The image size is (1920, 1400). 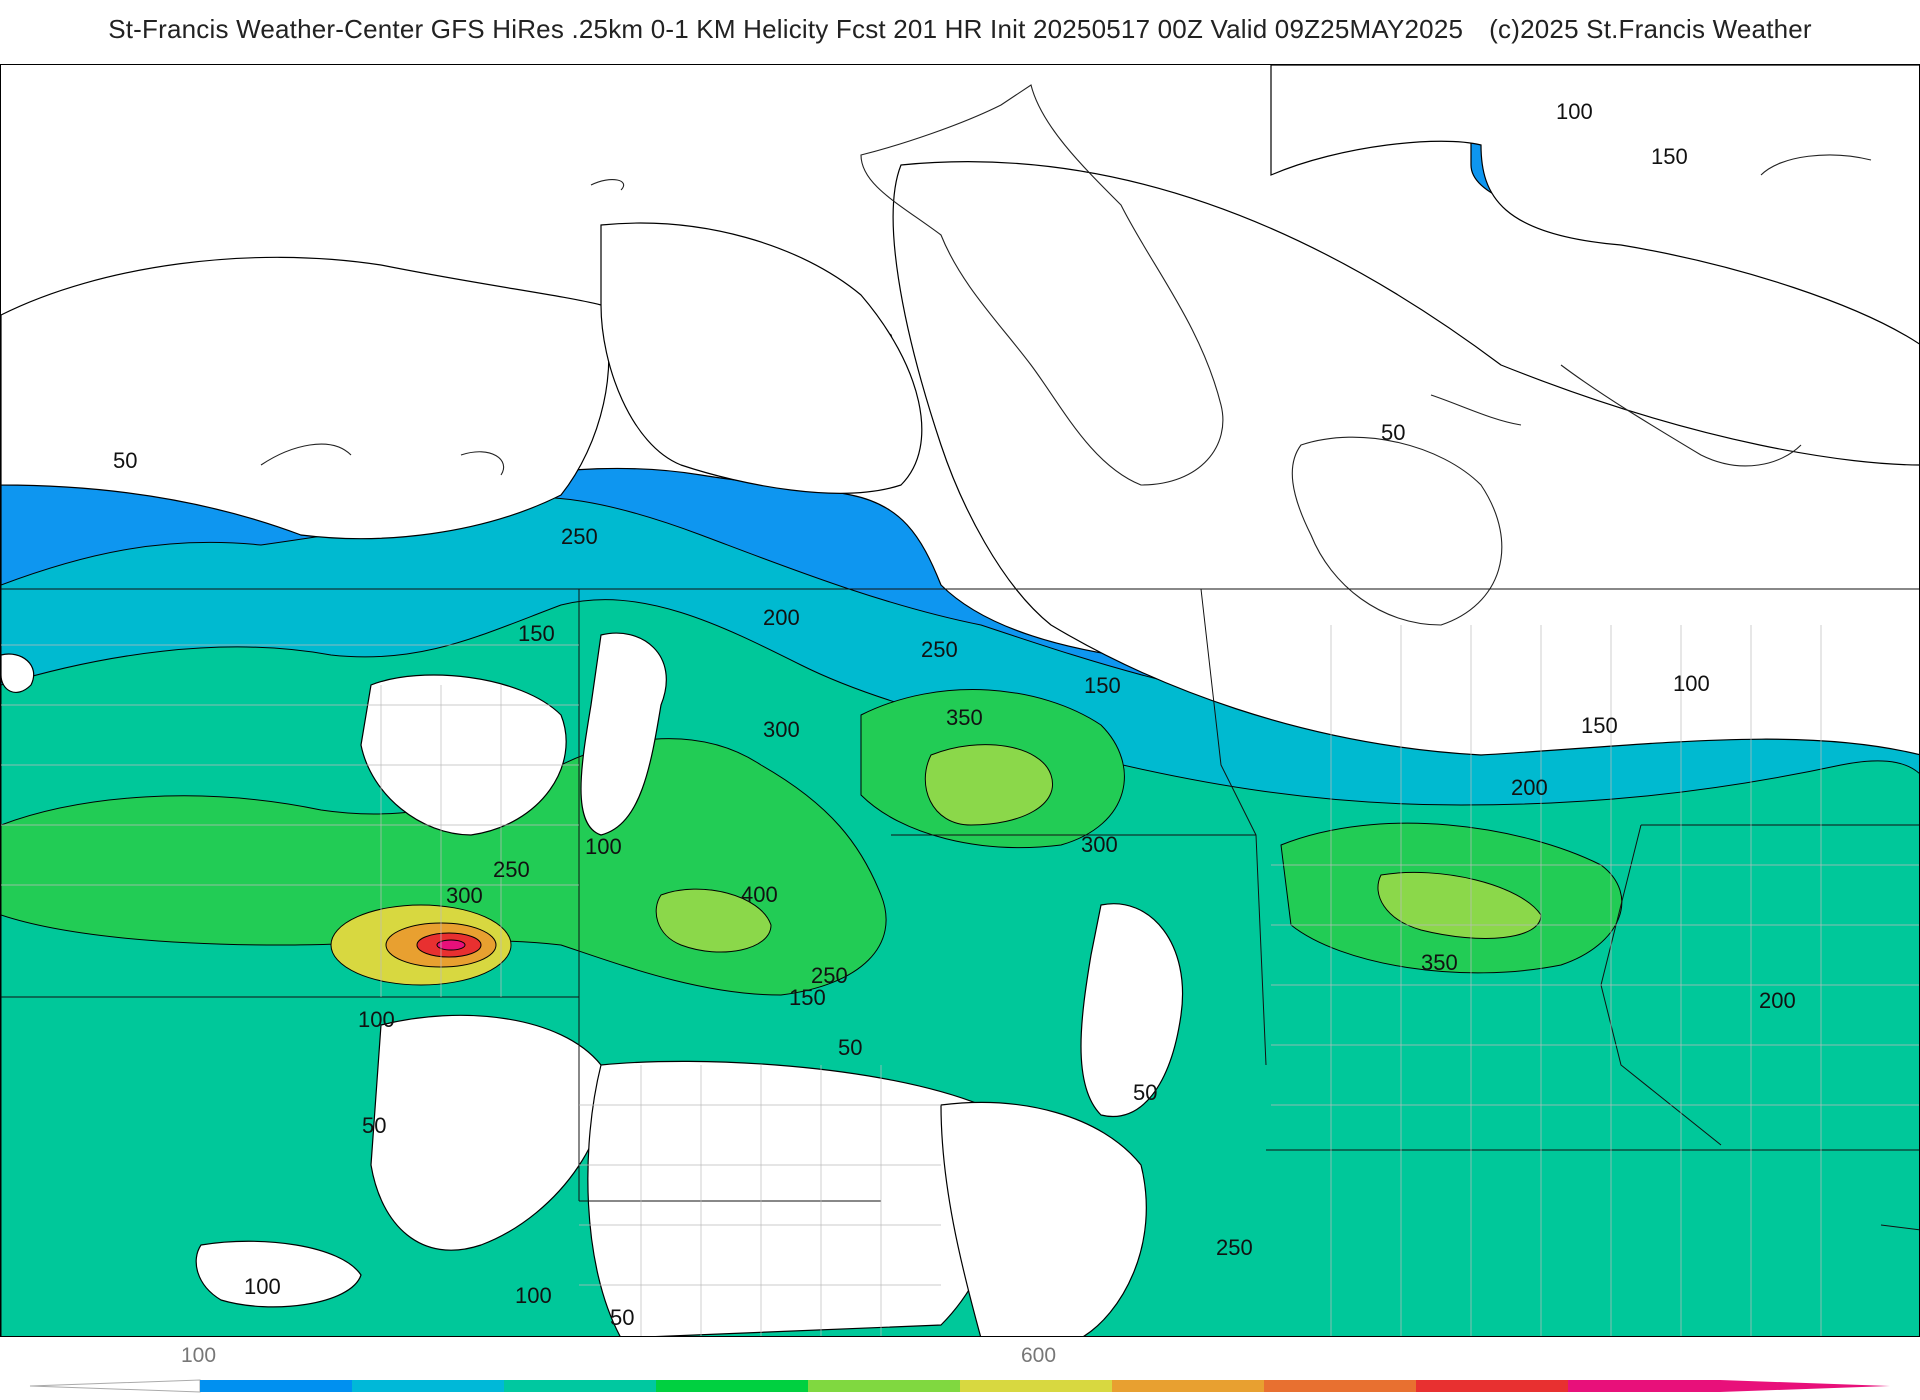 I want to click on helicity-350-fill, so click(x=1098, y=848).